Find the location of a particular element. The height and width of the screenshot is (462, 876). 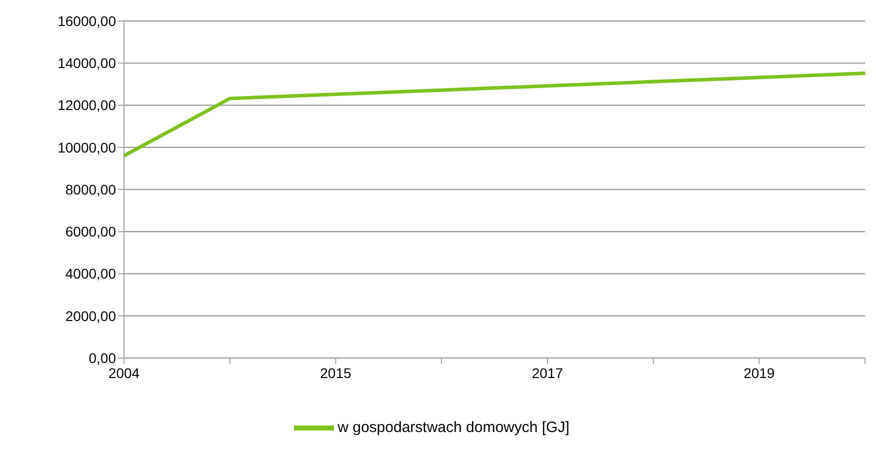

x-tick-label: 2019 is located at coordinates (759, 372).